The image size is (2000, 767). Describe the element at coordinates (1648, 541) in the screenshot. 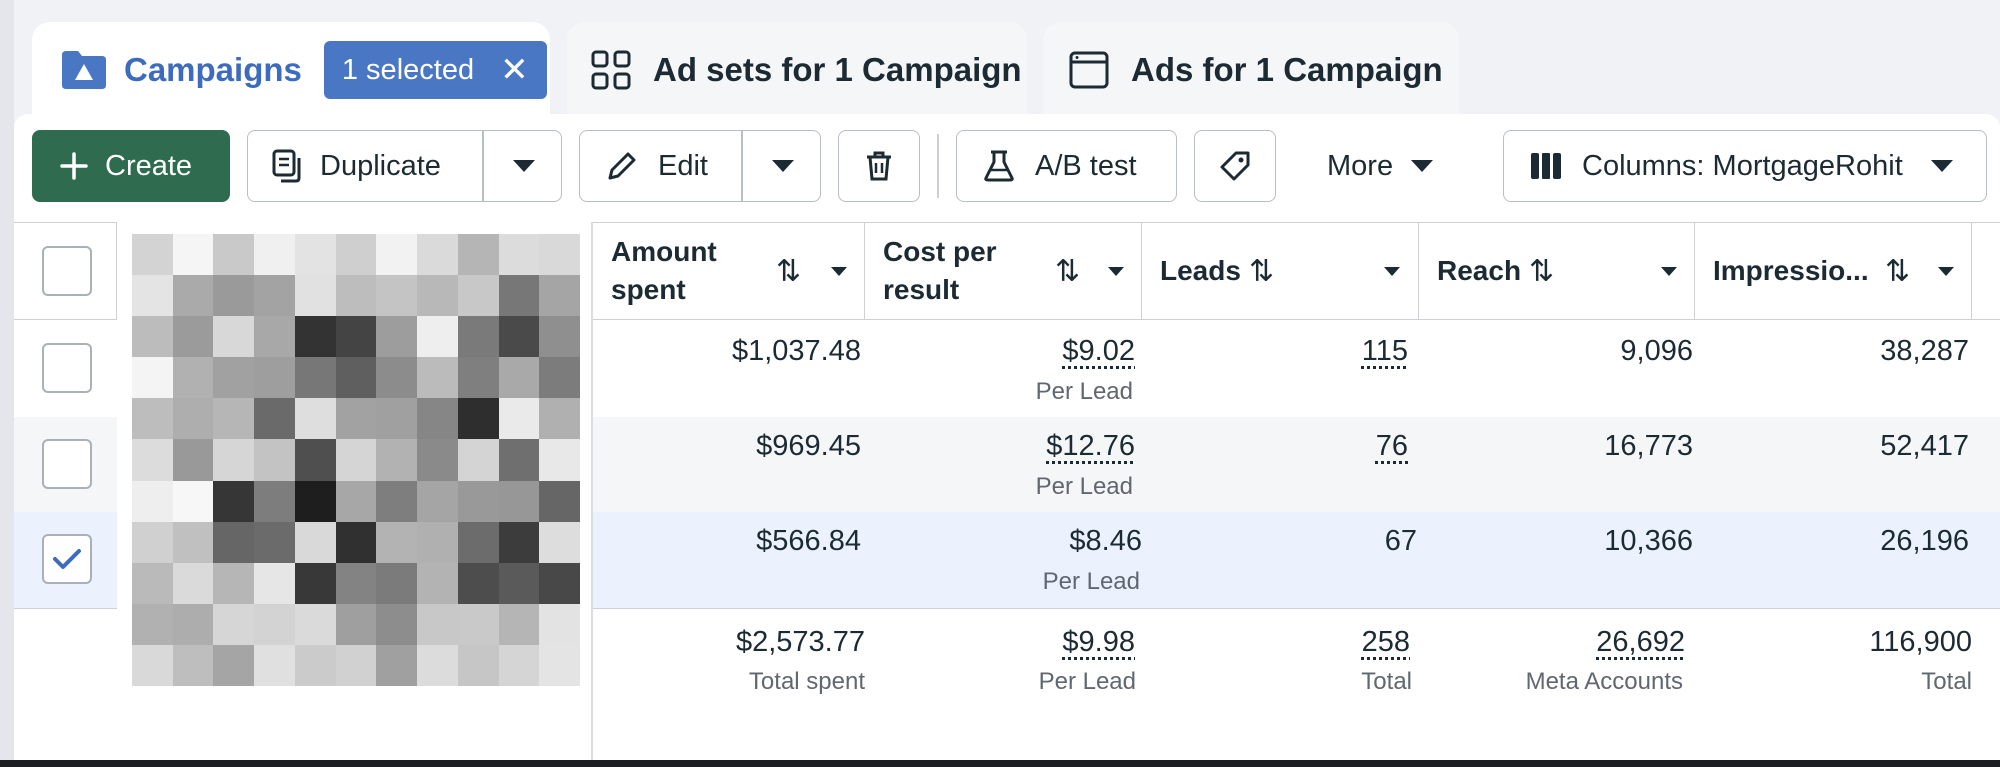

I see `row-reach: 10,366` at that location.